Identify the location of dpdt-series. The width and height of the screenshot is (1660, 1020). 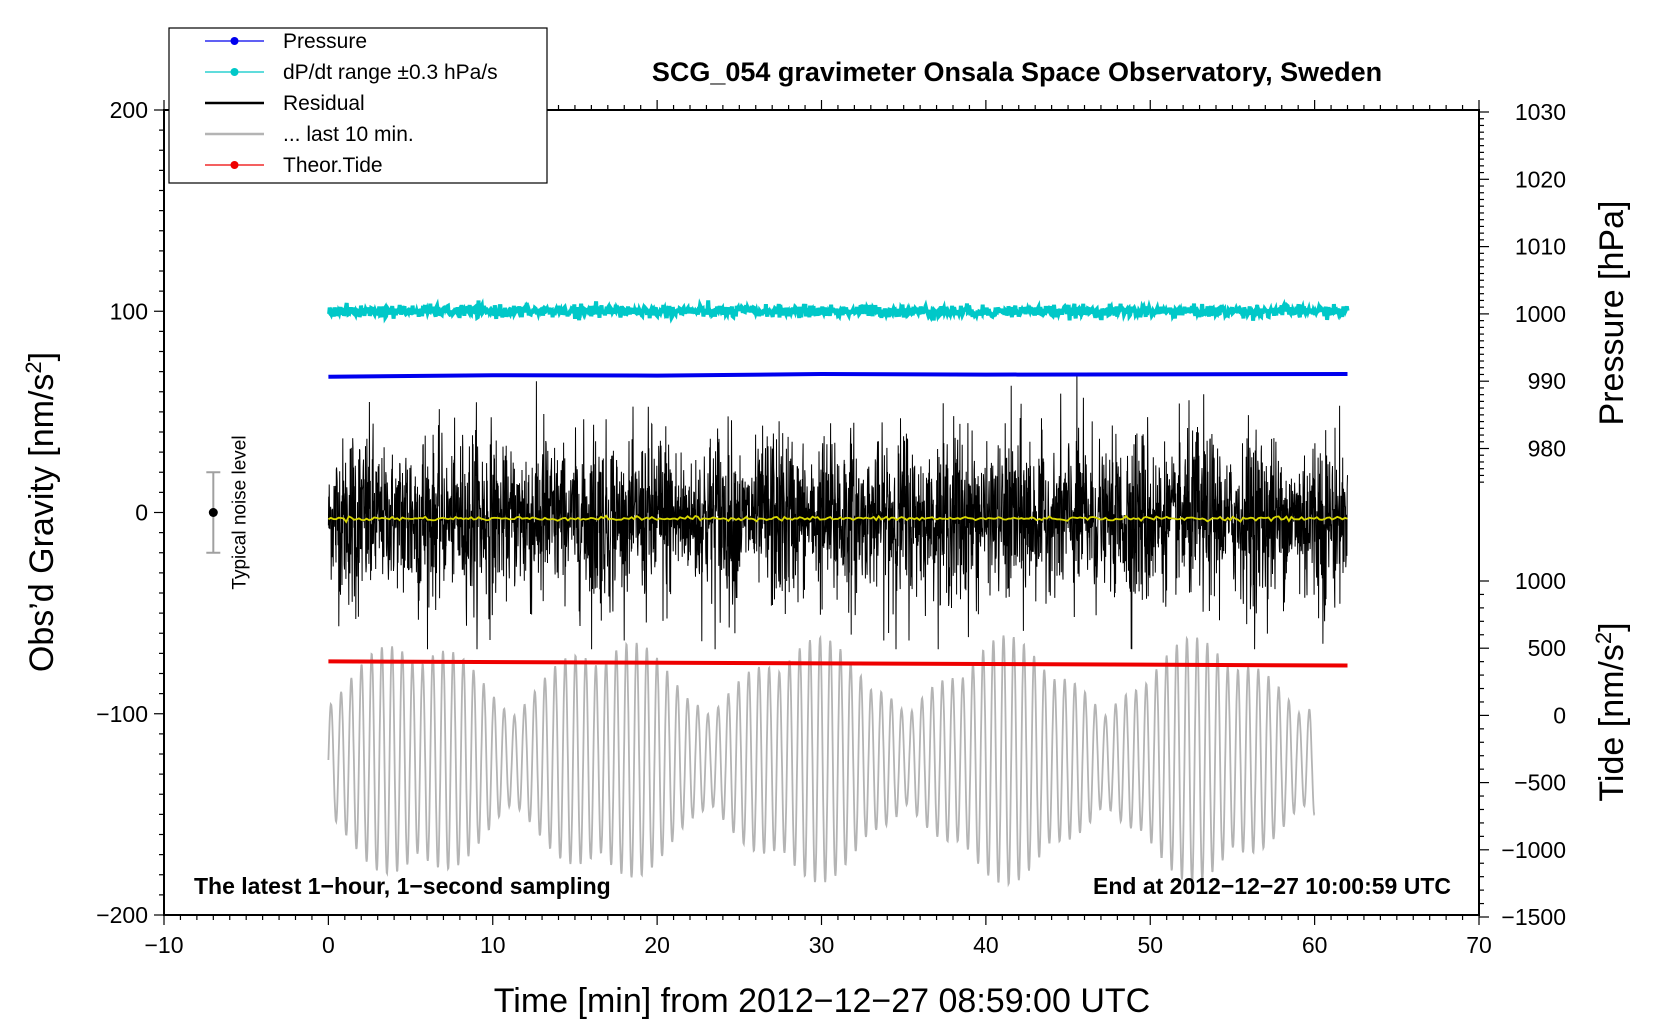
(838, 311).